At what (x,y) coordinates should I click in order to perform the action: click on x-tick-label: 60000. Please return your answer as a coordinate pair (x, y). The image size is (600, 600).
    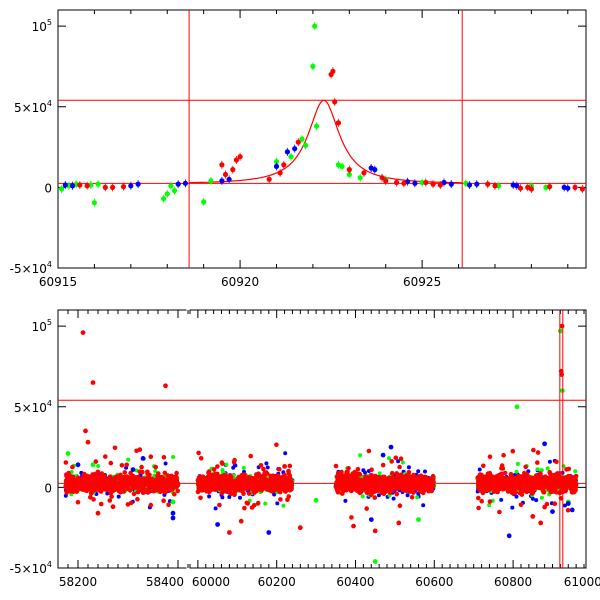
    Looking at the image, I should click on (211, 582).